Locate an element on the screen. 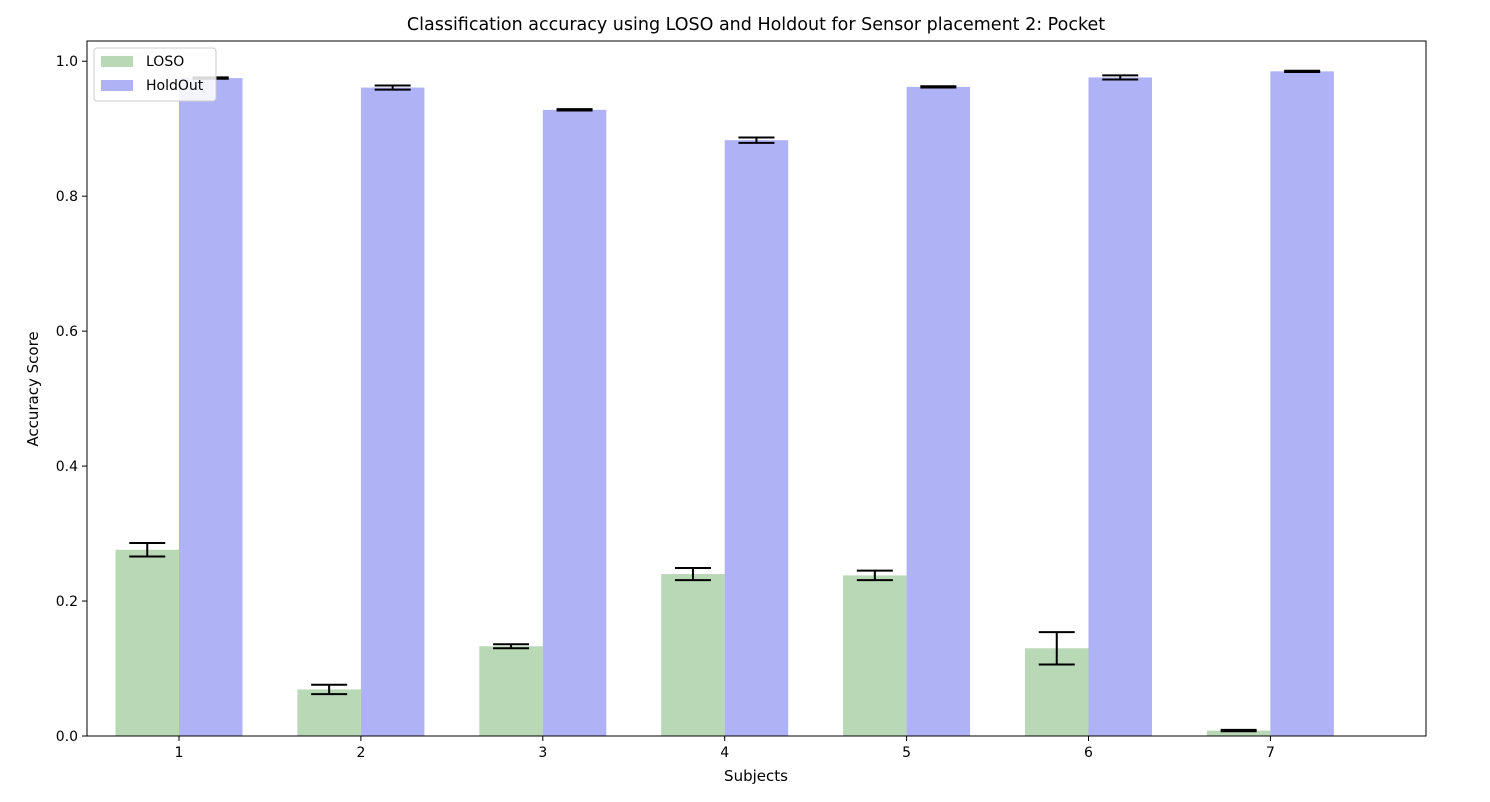 This screenshot has width=1490, height=802. y-tick-label: 0.0 is located at coordinates (67, 737).